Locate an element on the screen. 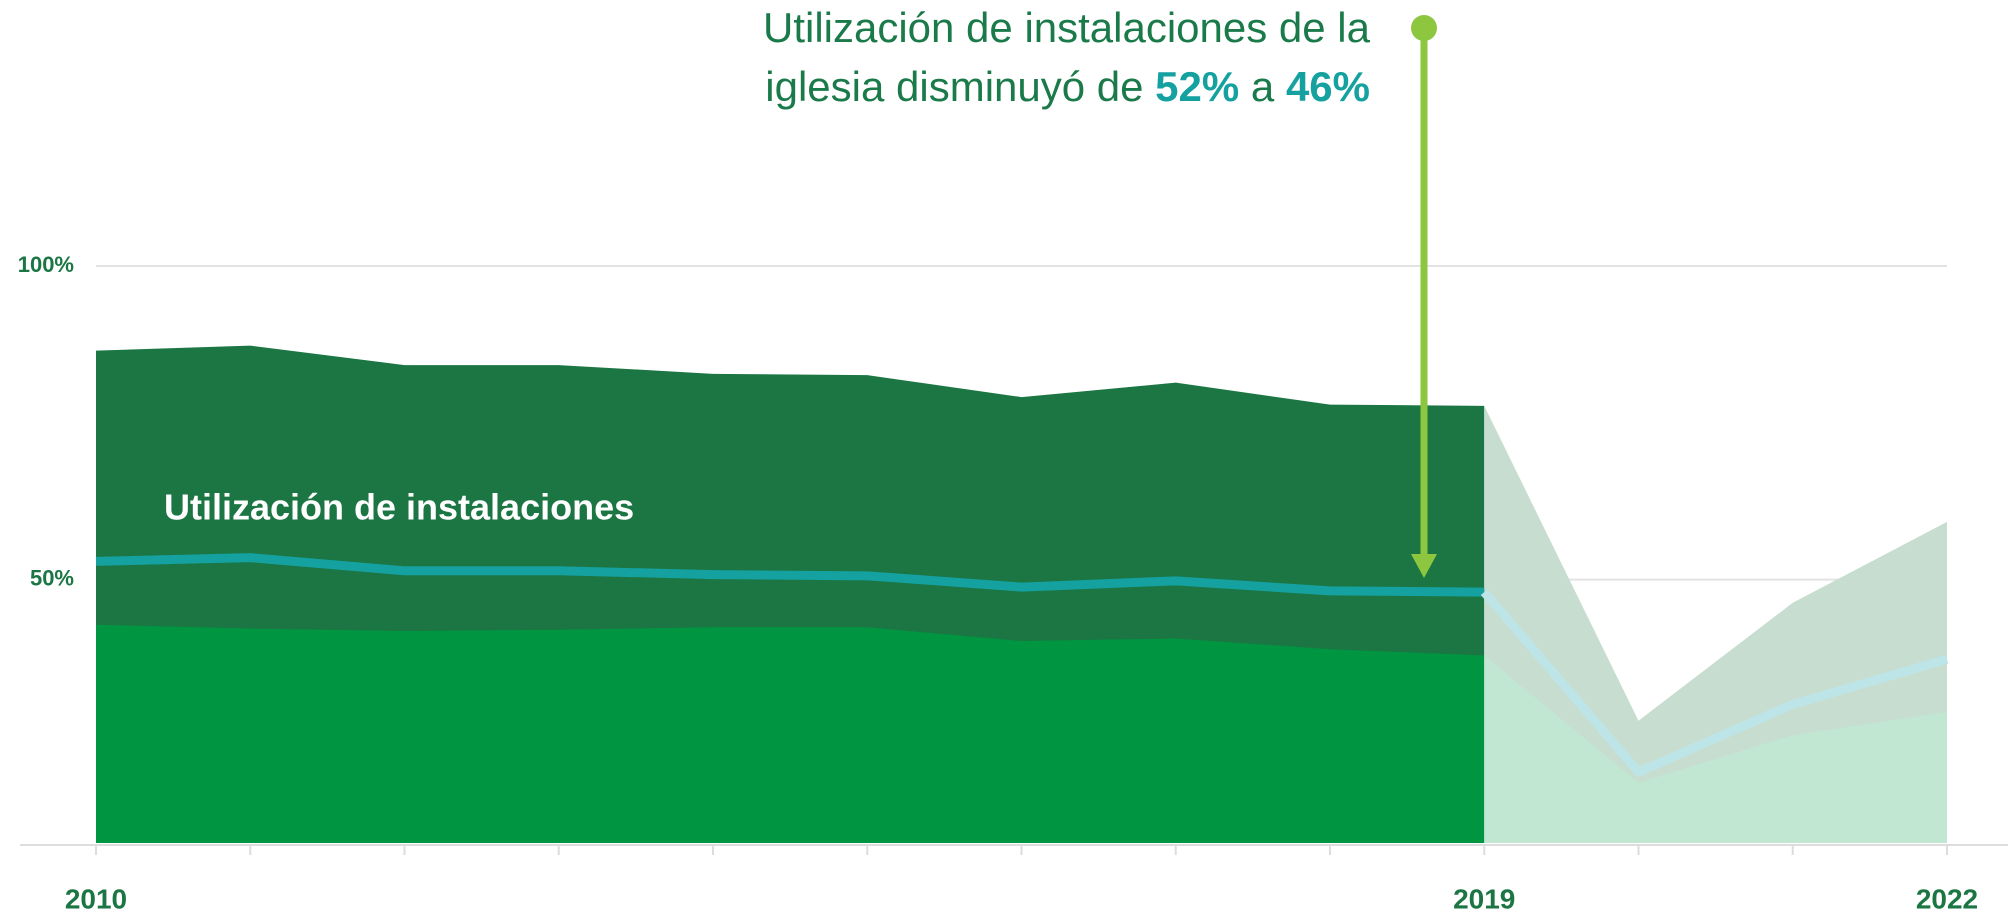  annotation-line2: iglesia disminuyó de 52% a 46% is located at coordinates (1067, 86).